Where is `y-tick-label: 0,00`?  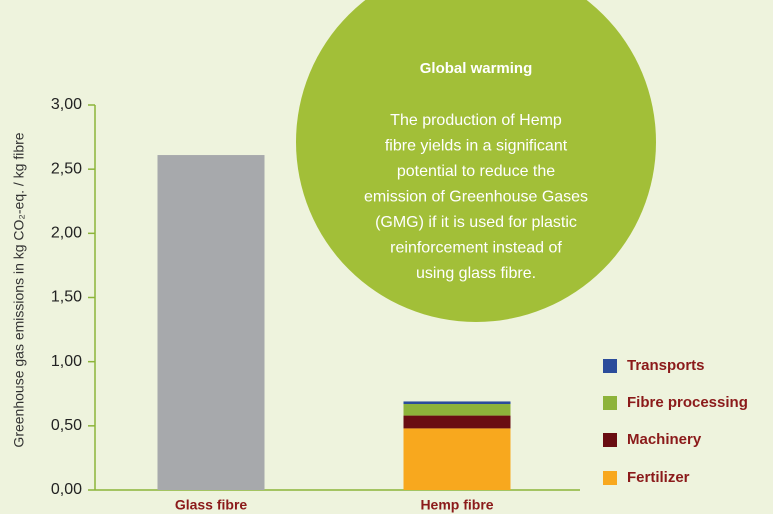
y-tick-label: 0,00 is located at coordinates (66, 489).